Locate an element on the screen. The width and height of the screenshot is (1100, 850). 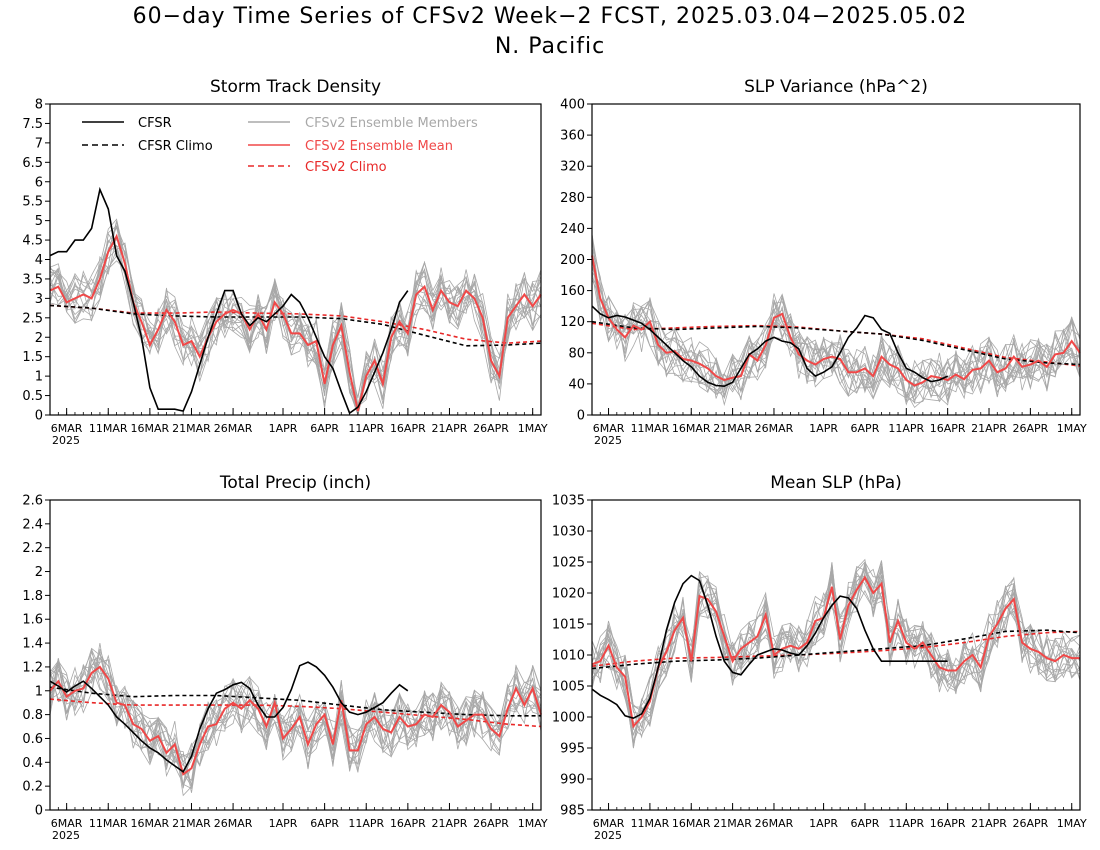
x-tick-label: 6MAR is located at coordinates (609, 428).